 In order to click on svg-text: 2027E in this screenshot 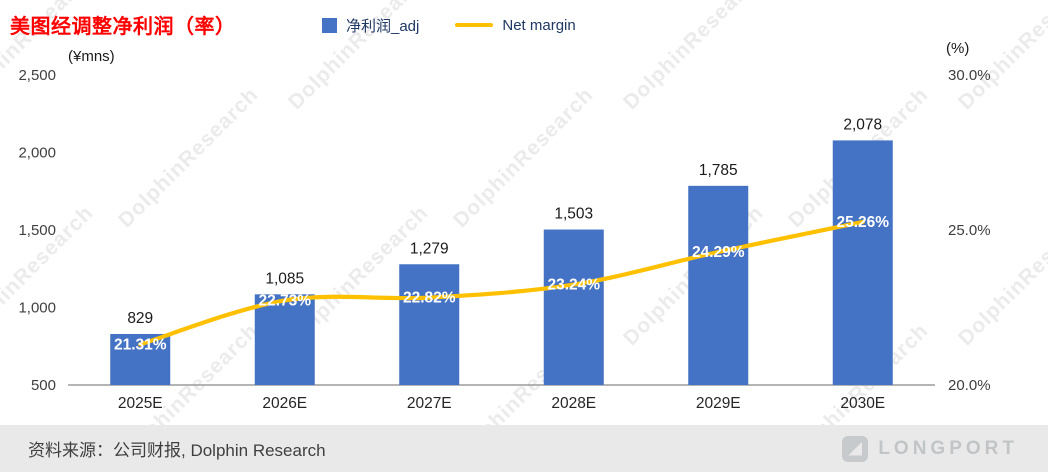, I will do `click(429, 403)`.